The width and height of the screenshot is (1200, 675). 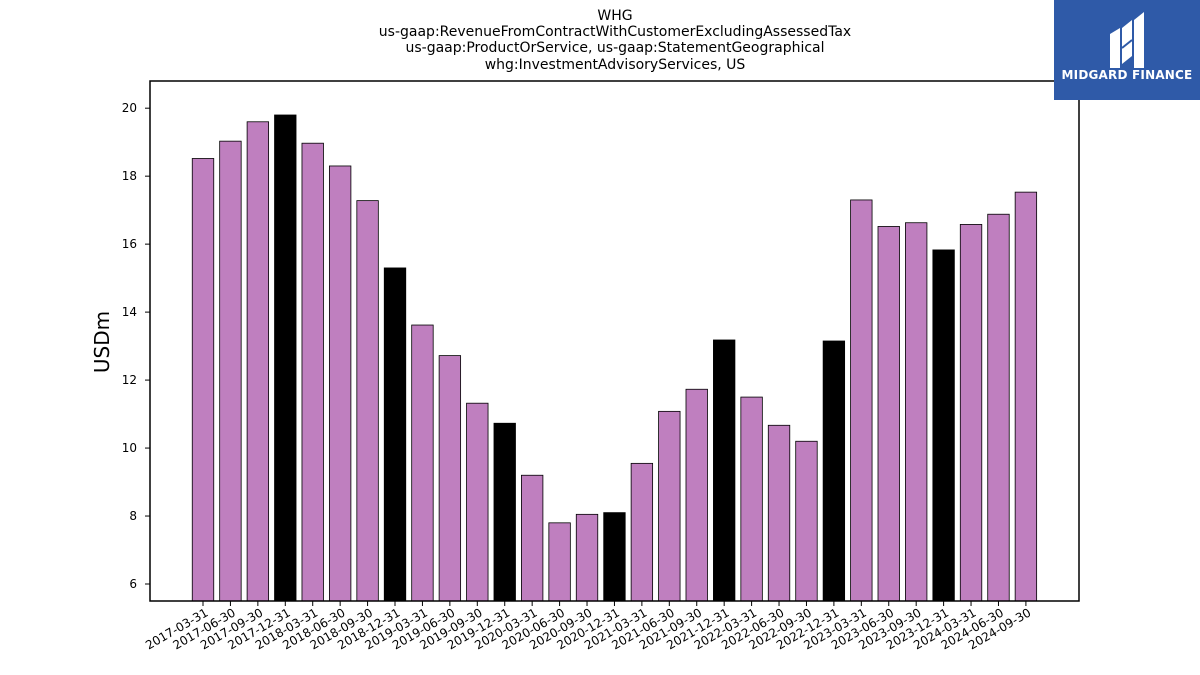 I want to click on logo-text: MIDGARD FINANCE, so click(x=1127, y=75).